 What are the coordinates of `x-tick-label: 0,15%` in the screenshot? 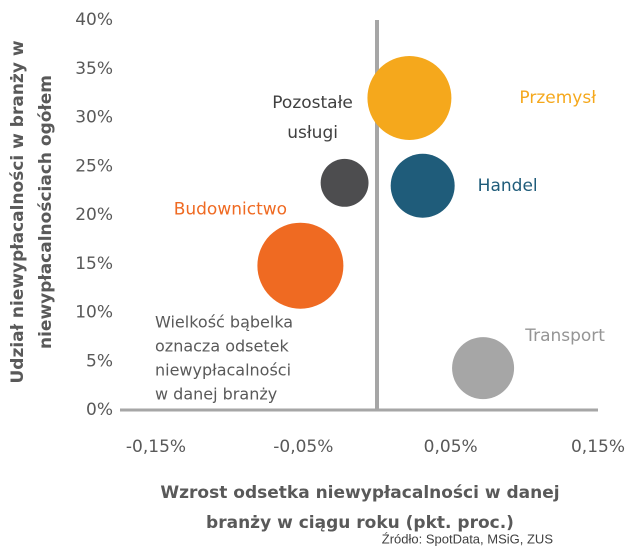 It's located at (598, 447).